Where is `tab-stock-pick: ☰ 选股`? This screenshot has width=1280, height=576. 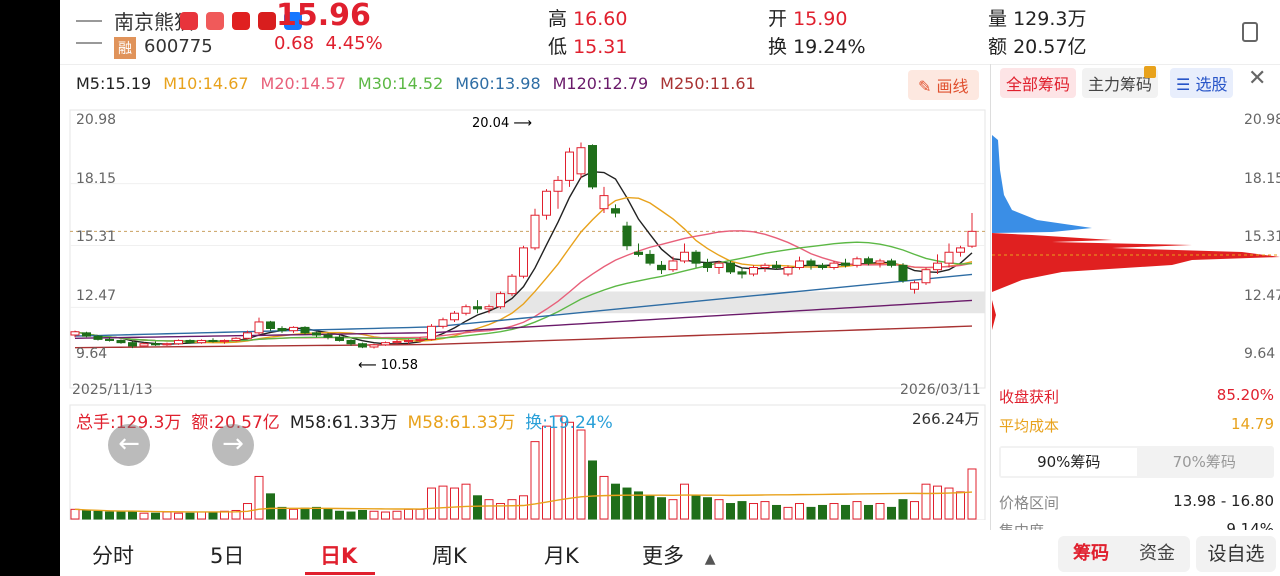
tab-stock-pick: ☰ 选股 is located at coordinates (1202, 83).